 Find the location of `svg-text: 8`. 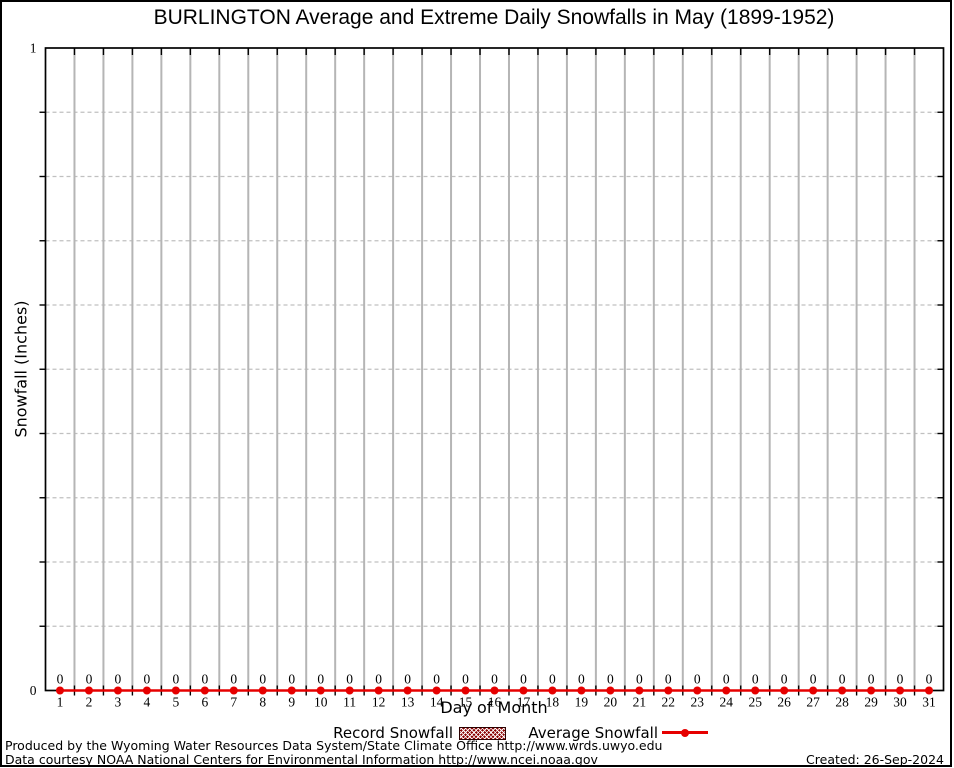

svg-text: 8 is located at coordinates (262, 702).